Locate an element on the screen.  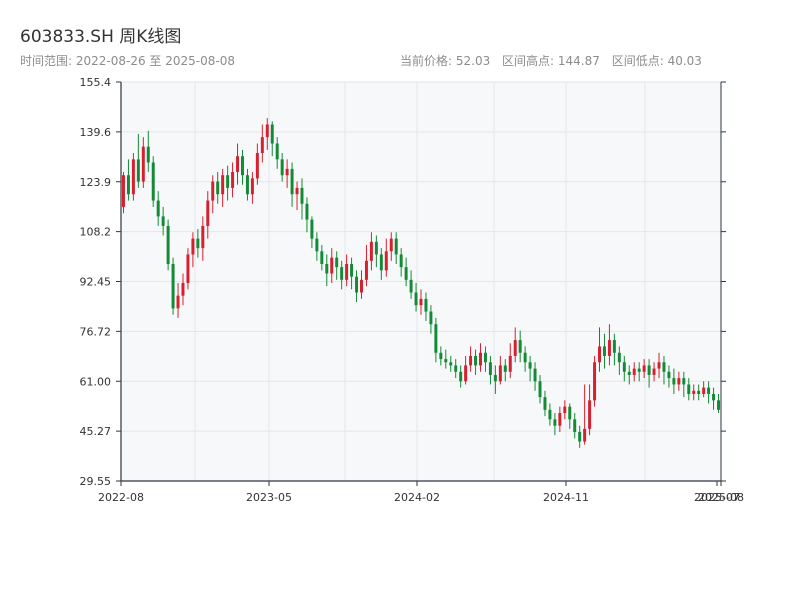
y-tick-label: 108.2 is located at coordinates (96, 232).